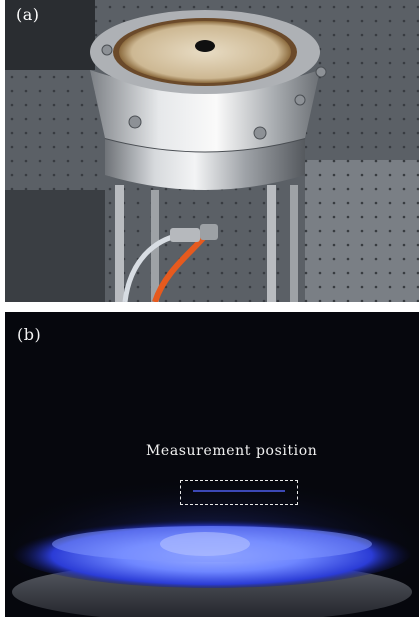 This screenshot has width=419, height=617. I want to click on measurement-position-label: Measurement position, so click(232, 451).